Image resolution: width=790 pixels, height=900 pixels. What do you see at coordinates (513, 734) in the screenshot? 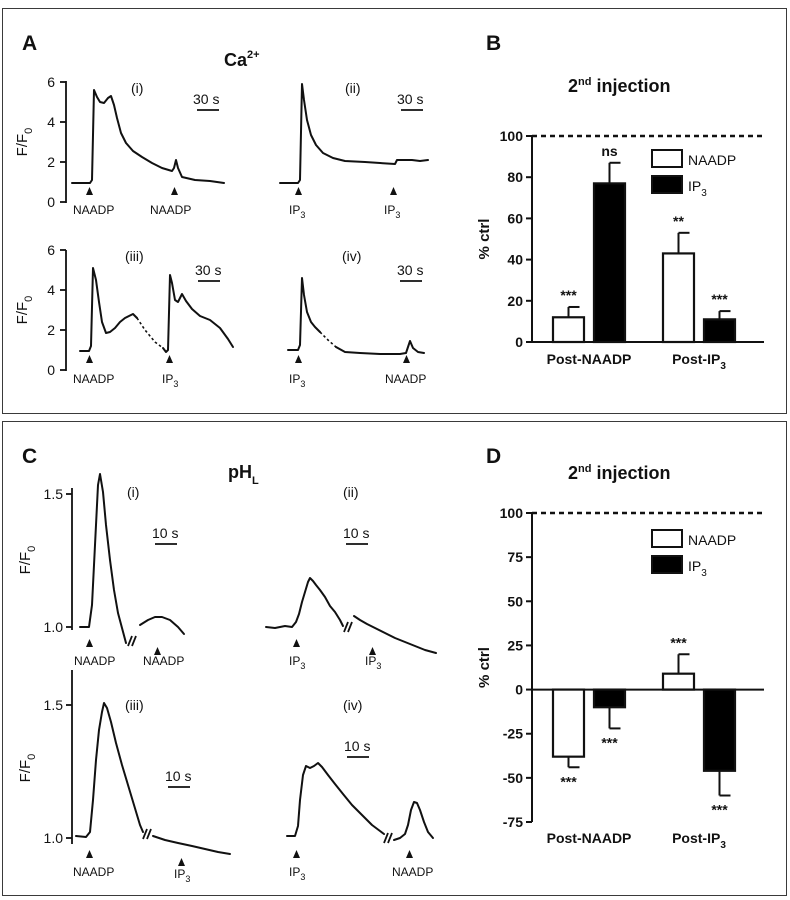
I see `y-tick-label: -25` at bounding box center [513, 734].